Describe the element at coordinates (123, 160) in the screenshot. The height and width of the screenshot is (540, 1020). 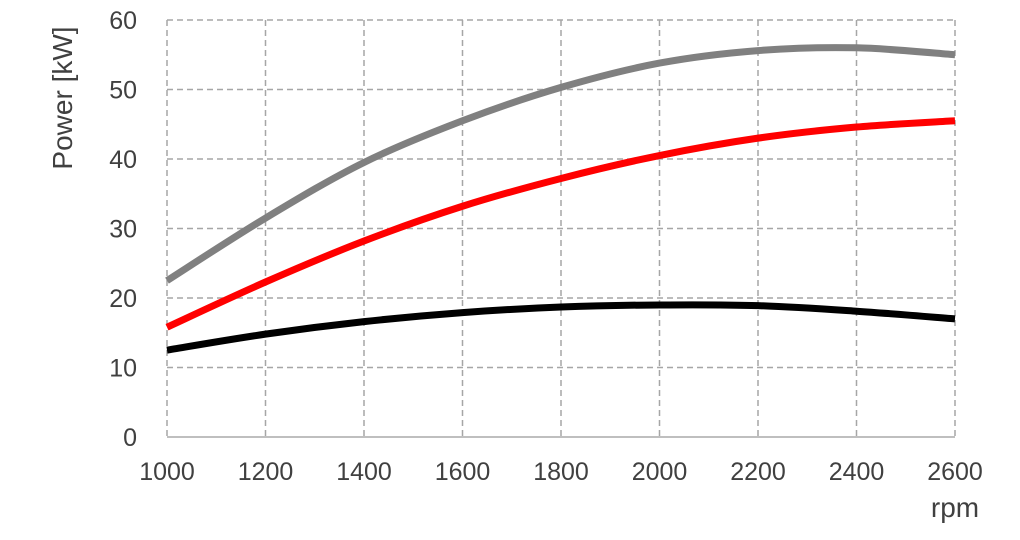
I see `y-tick-label: 40` at that location.